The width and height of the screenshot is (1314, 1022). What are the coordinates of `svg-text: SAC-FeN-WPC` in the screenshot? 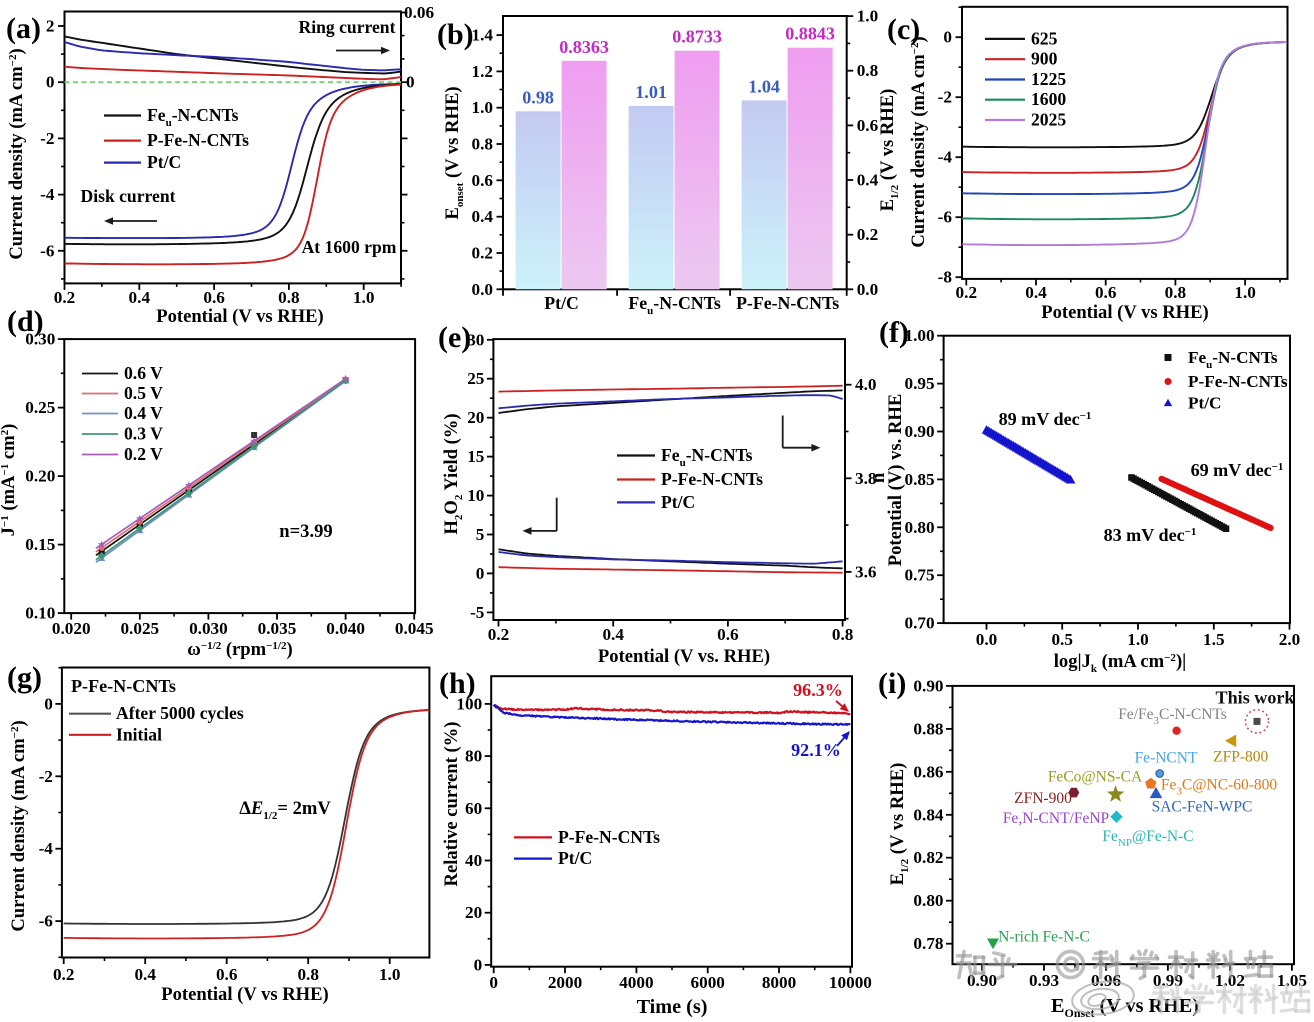 It's located at (1202, 807).